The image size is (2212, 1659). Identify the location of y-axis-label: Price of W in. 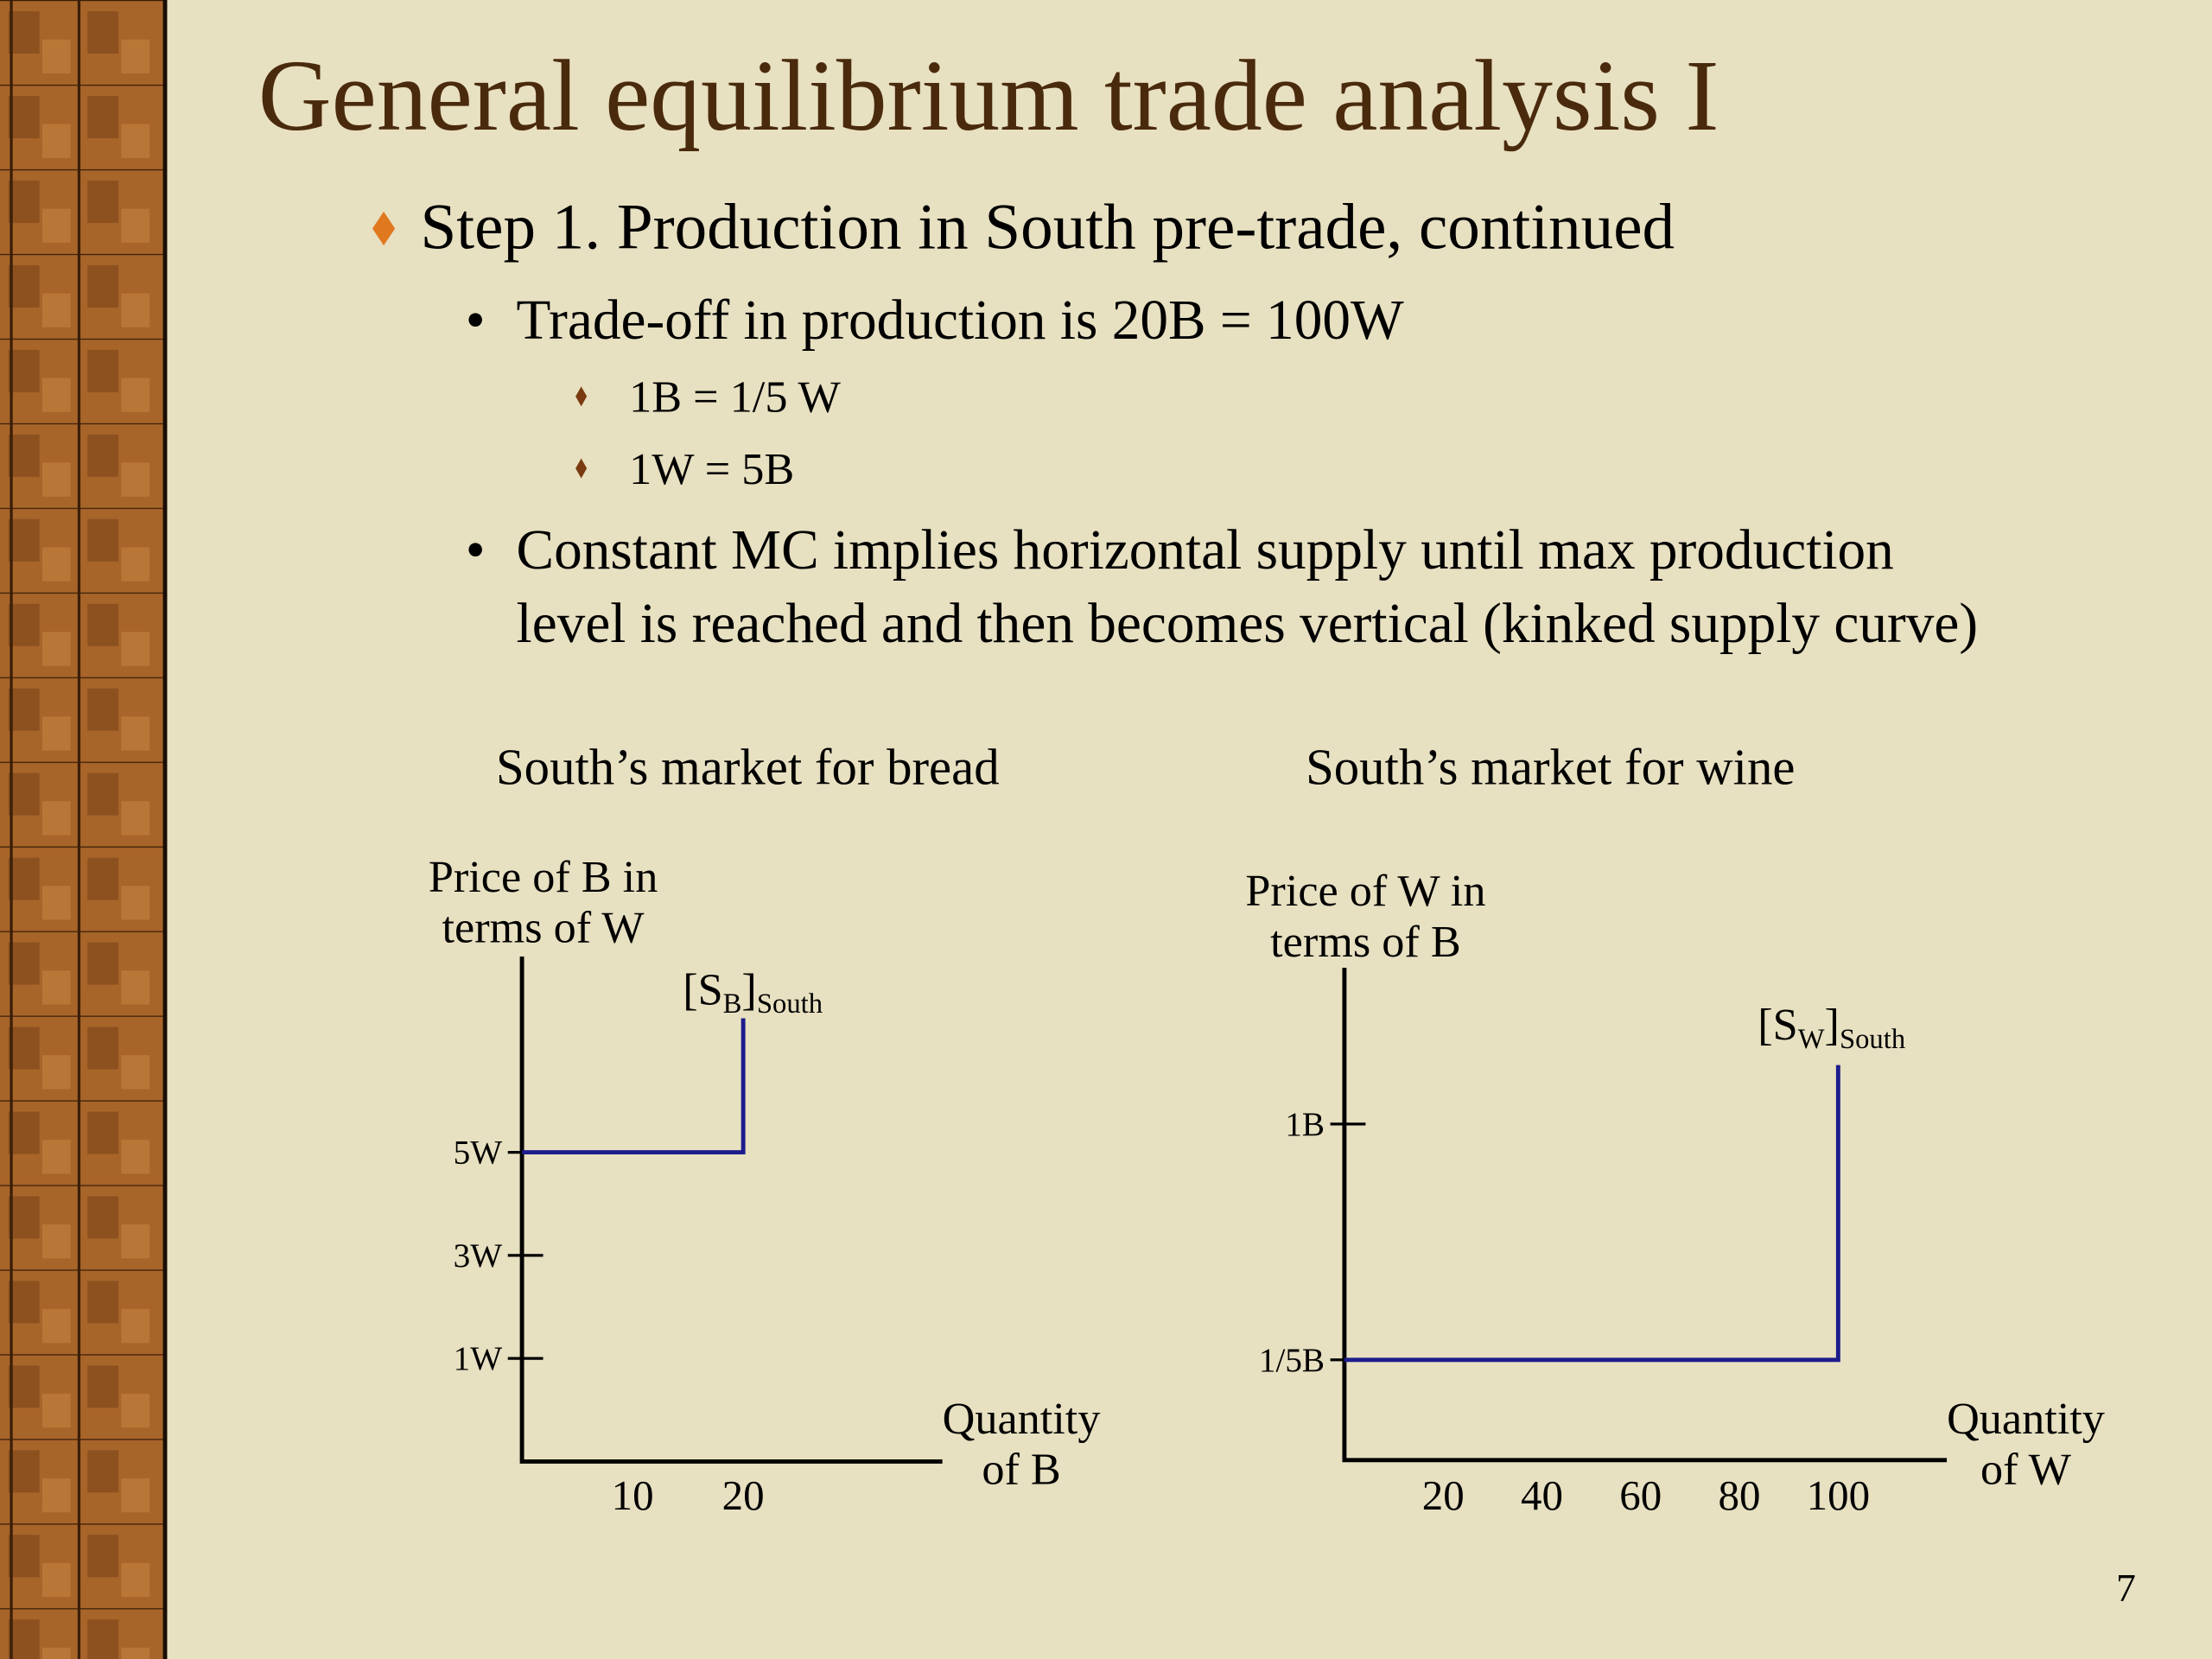
(1365, 891).